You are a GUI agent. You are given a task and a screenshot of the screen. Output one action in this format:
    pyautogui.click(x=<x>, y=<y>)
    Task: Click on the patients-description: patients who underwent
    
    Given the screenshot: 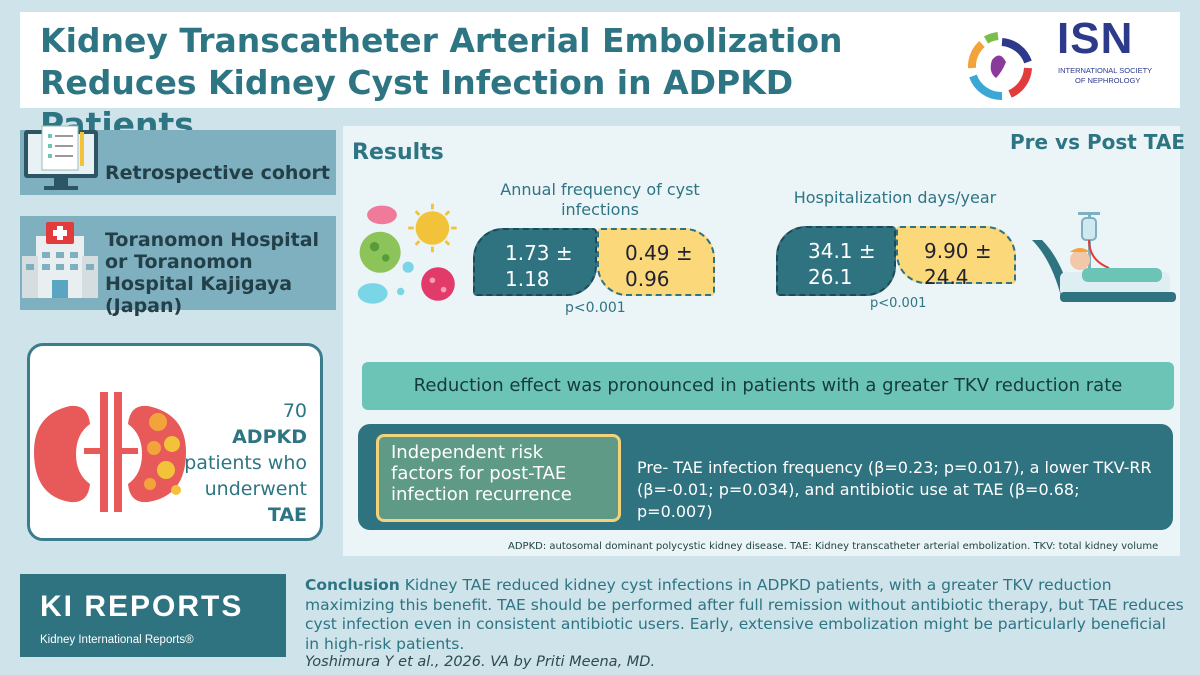 What is the action you would take?
    pyautogui.click(x=245, y=476)
    